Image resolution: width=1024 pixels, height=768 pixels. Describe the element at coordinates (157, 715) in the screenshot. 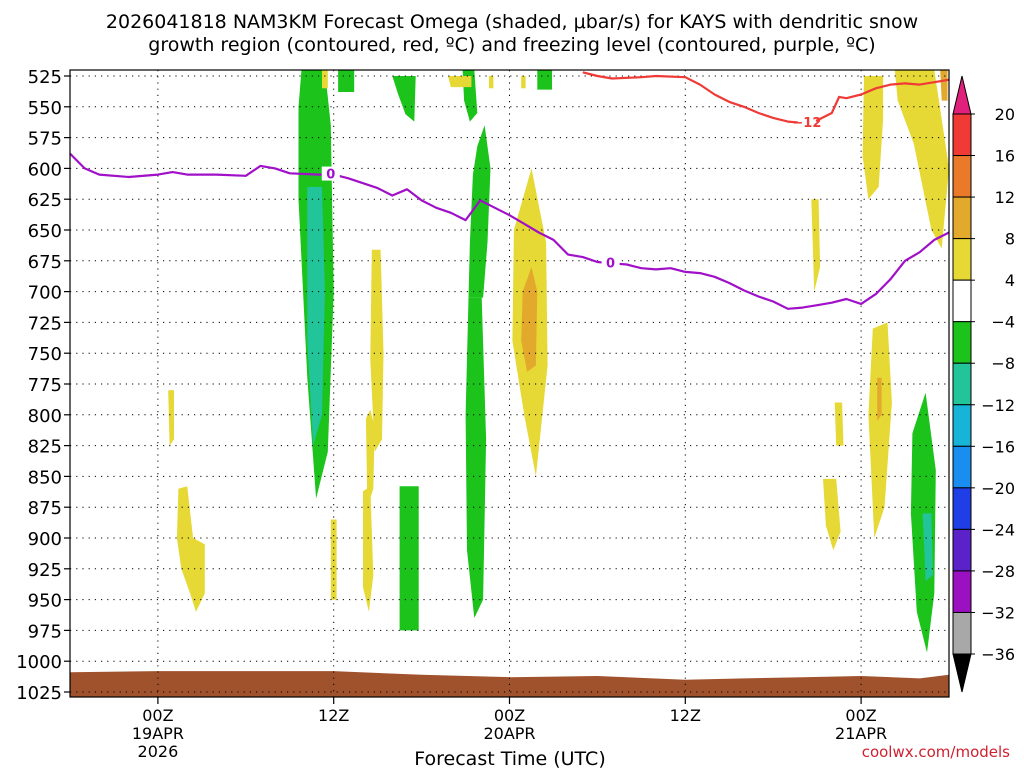

I see `x-tick-label-0-0: 00Z` at that location.